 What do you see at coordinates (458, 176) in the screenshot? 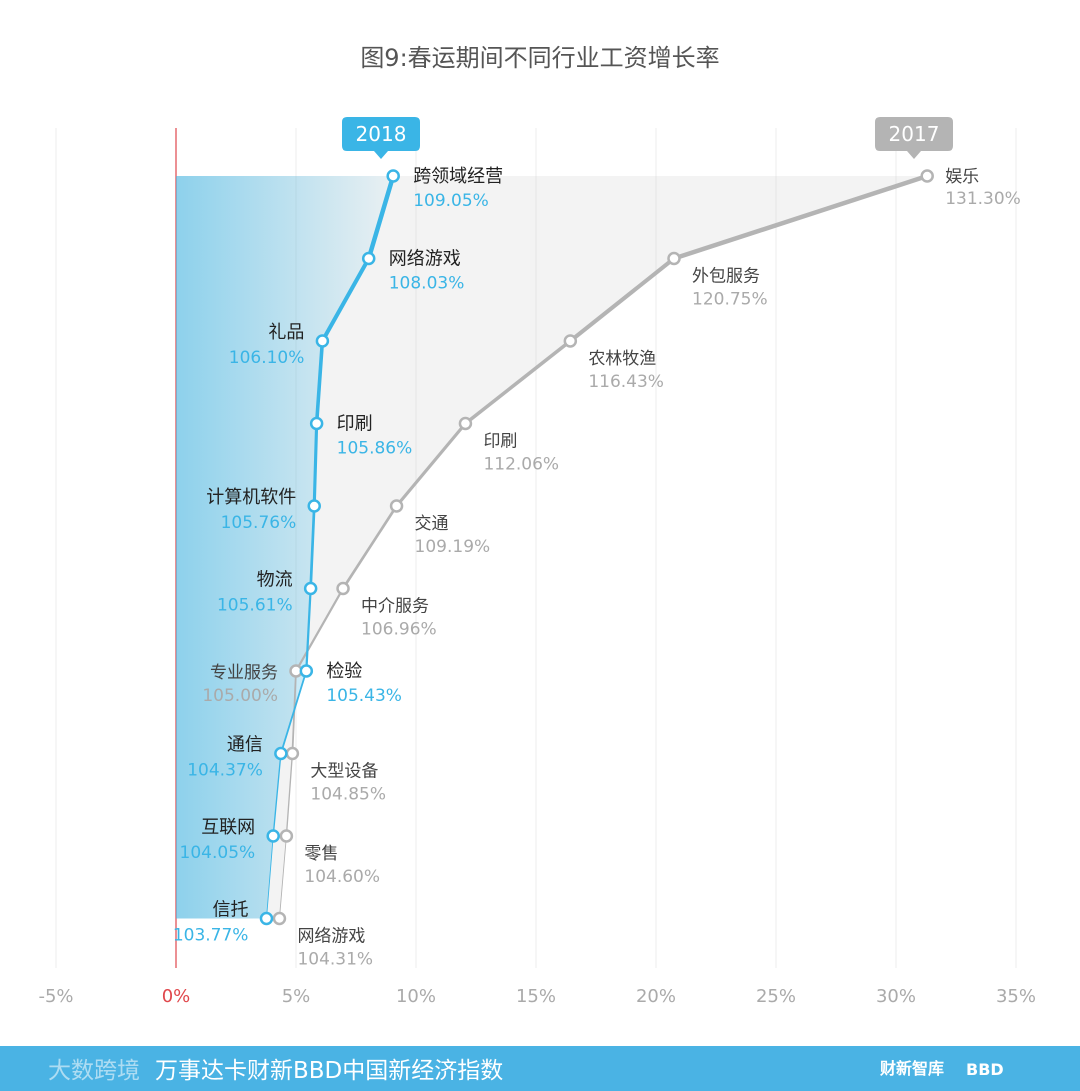
I see `point-label-2018: 跨领域经营` at bounding box center [458, 176].